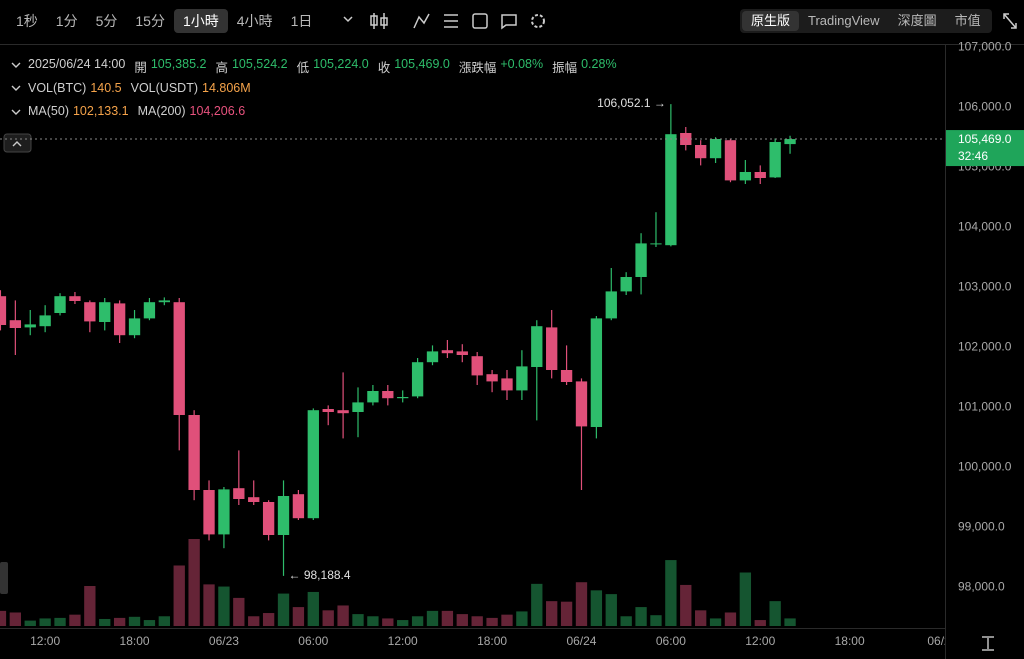  I want to click on y-tick-label: 100,000.0, so click(985, 466).